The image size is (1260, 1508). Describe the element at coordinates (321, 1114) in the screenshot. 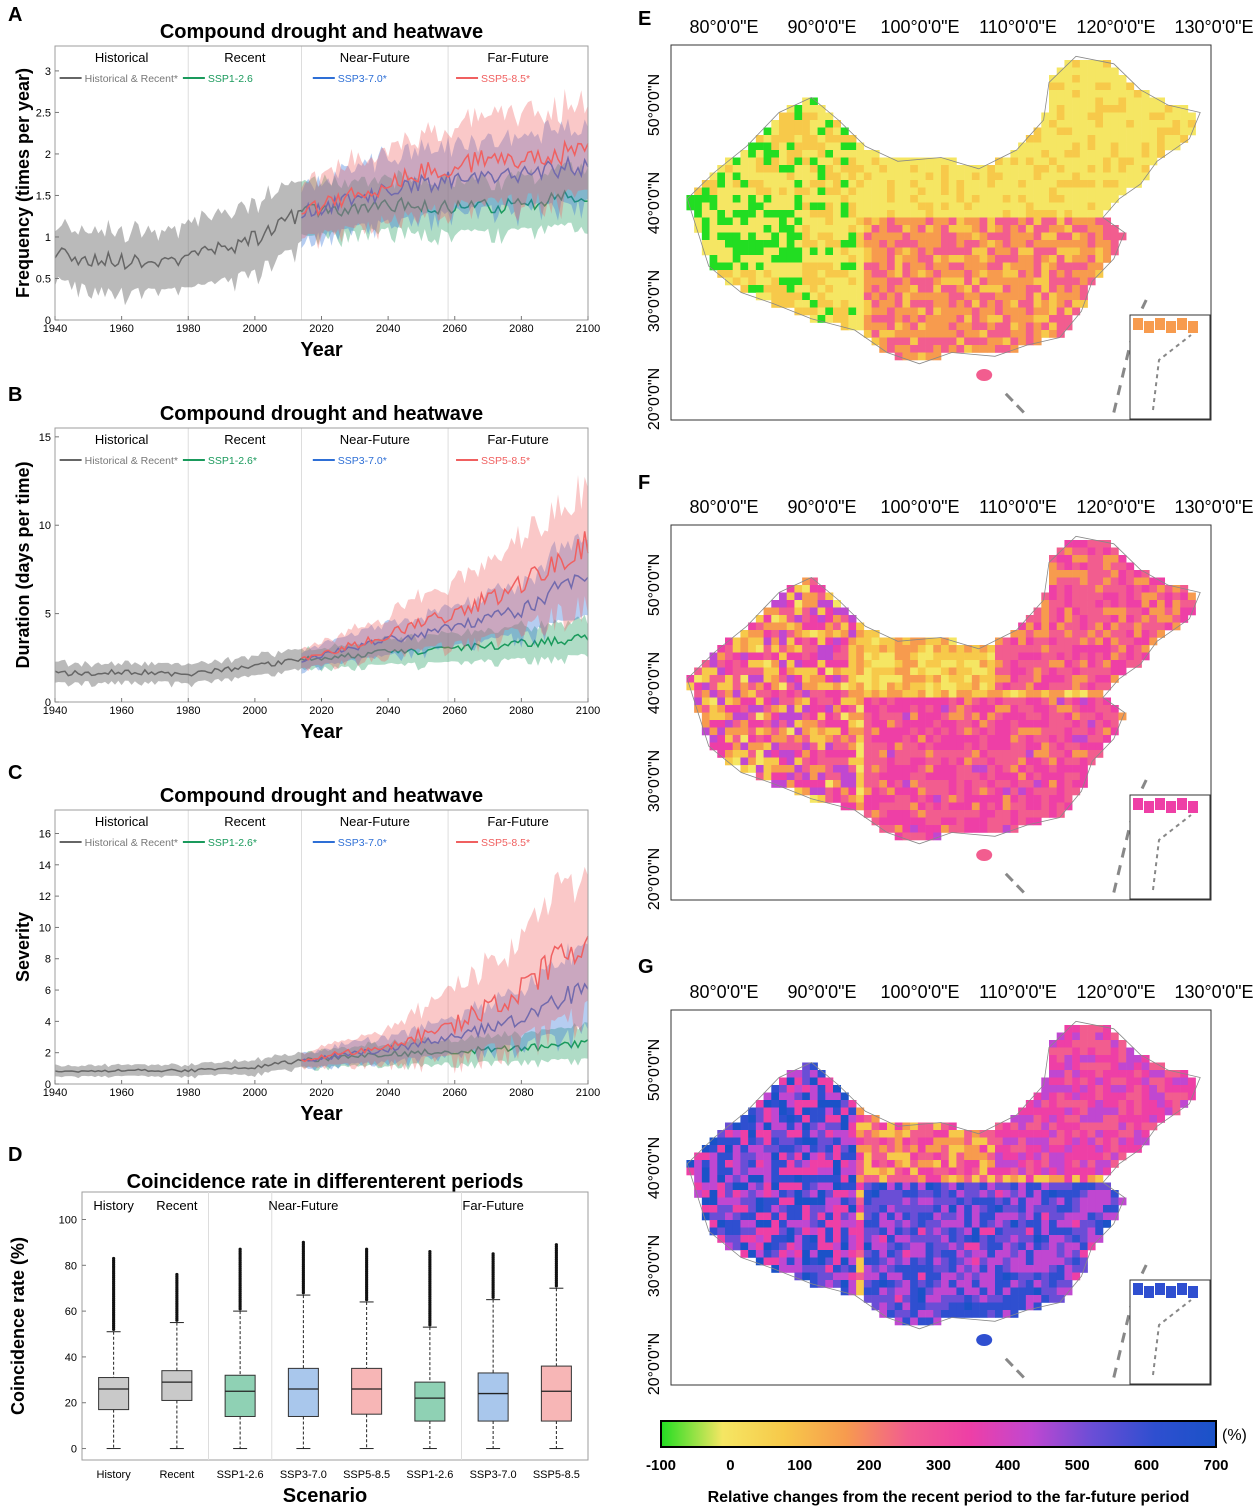

I see `x-axis-label: Year` at that location.